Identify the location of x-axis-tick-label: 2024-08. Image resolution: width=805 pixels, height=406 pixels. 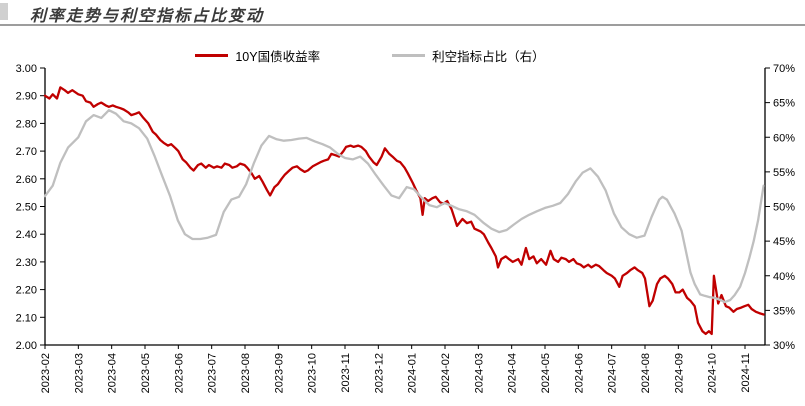
(646, 373).